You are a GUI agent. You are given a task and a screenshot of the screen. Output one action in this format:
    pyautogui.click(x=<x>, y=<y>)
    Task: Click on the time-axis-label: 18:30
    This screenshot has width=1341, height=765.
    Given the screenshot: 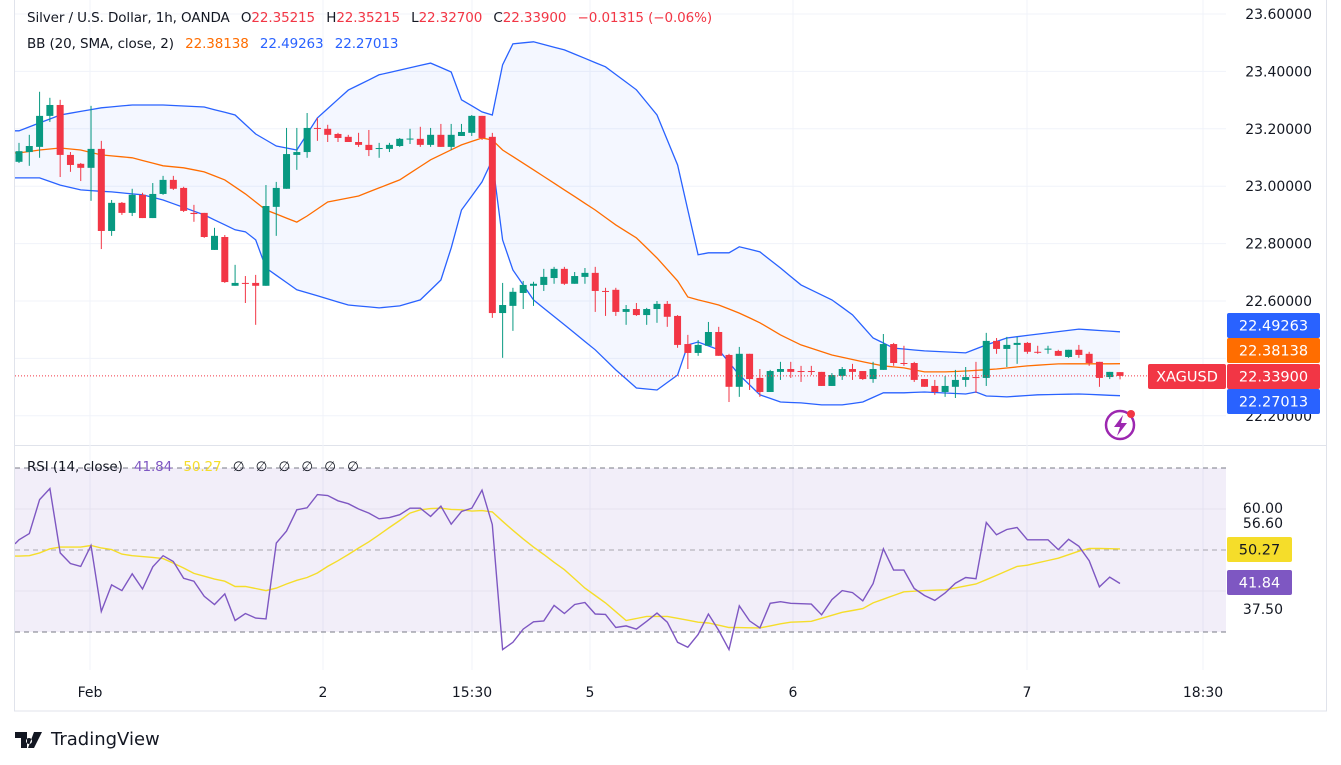 What is the action you would take?
    pyautogui.click(x=1203, y=693)
    